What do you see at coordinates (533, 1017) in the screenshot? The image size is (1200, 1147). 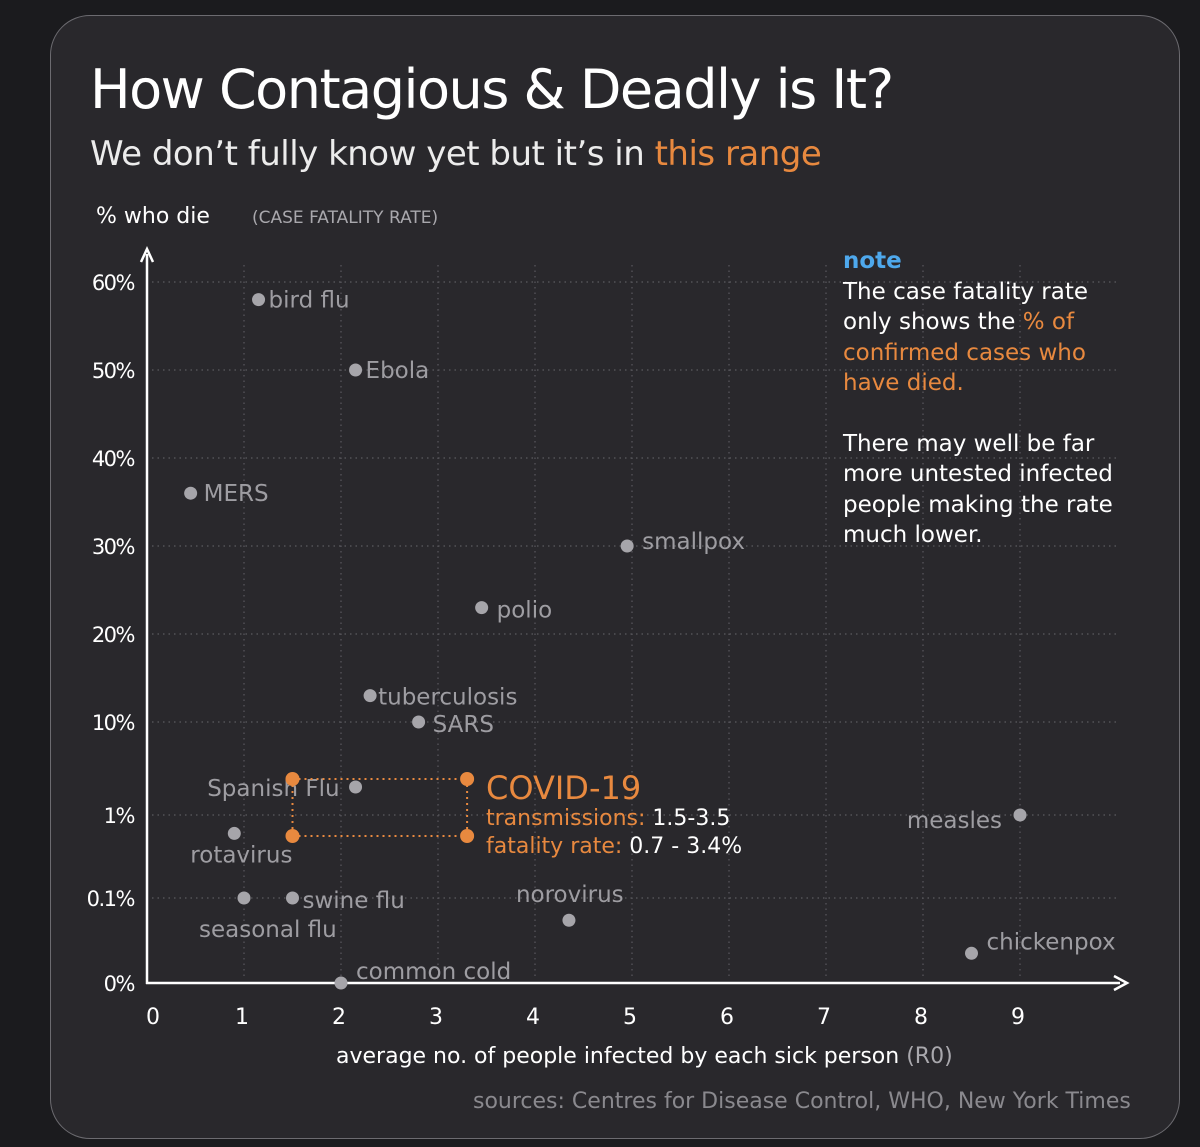 I see `x-tick-label: 4` at bounding box center [533, 1017].